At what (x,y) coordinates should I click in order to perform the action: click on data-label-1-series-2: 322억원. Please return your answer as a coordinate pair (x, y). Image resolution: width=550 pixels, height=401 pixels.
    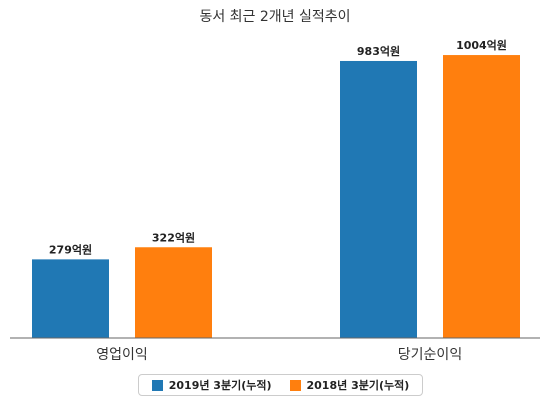
    Looking at the image, I should click on (173, 237).